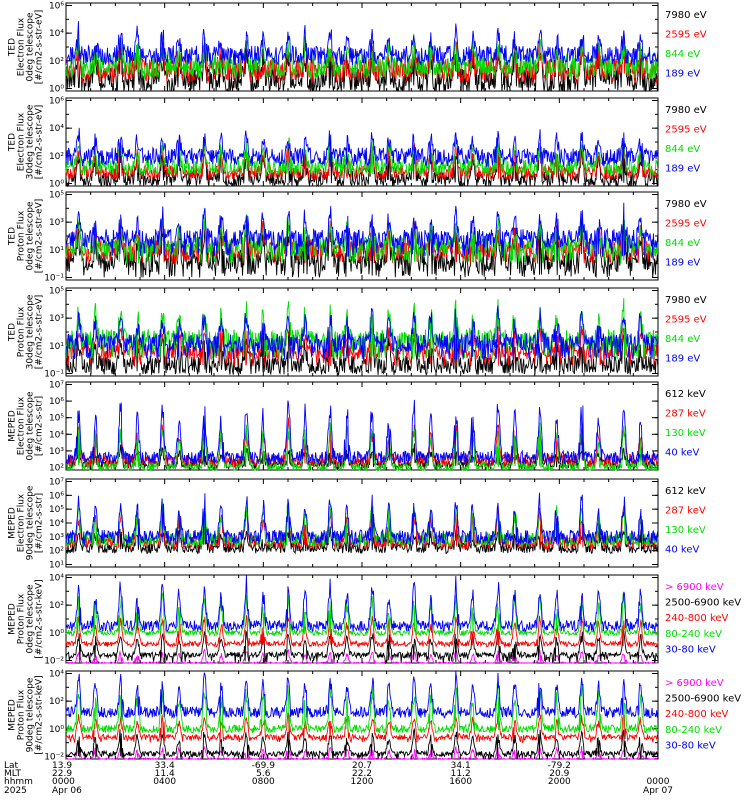 Image resolution: width=750 pixels, height=804 pixels. I want to click on legend-entry: 40 keV, so click(682, 453).